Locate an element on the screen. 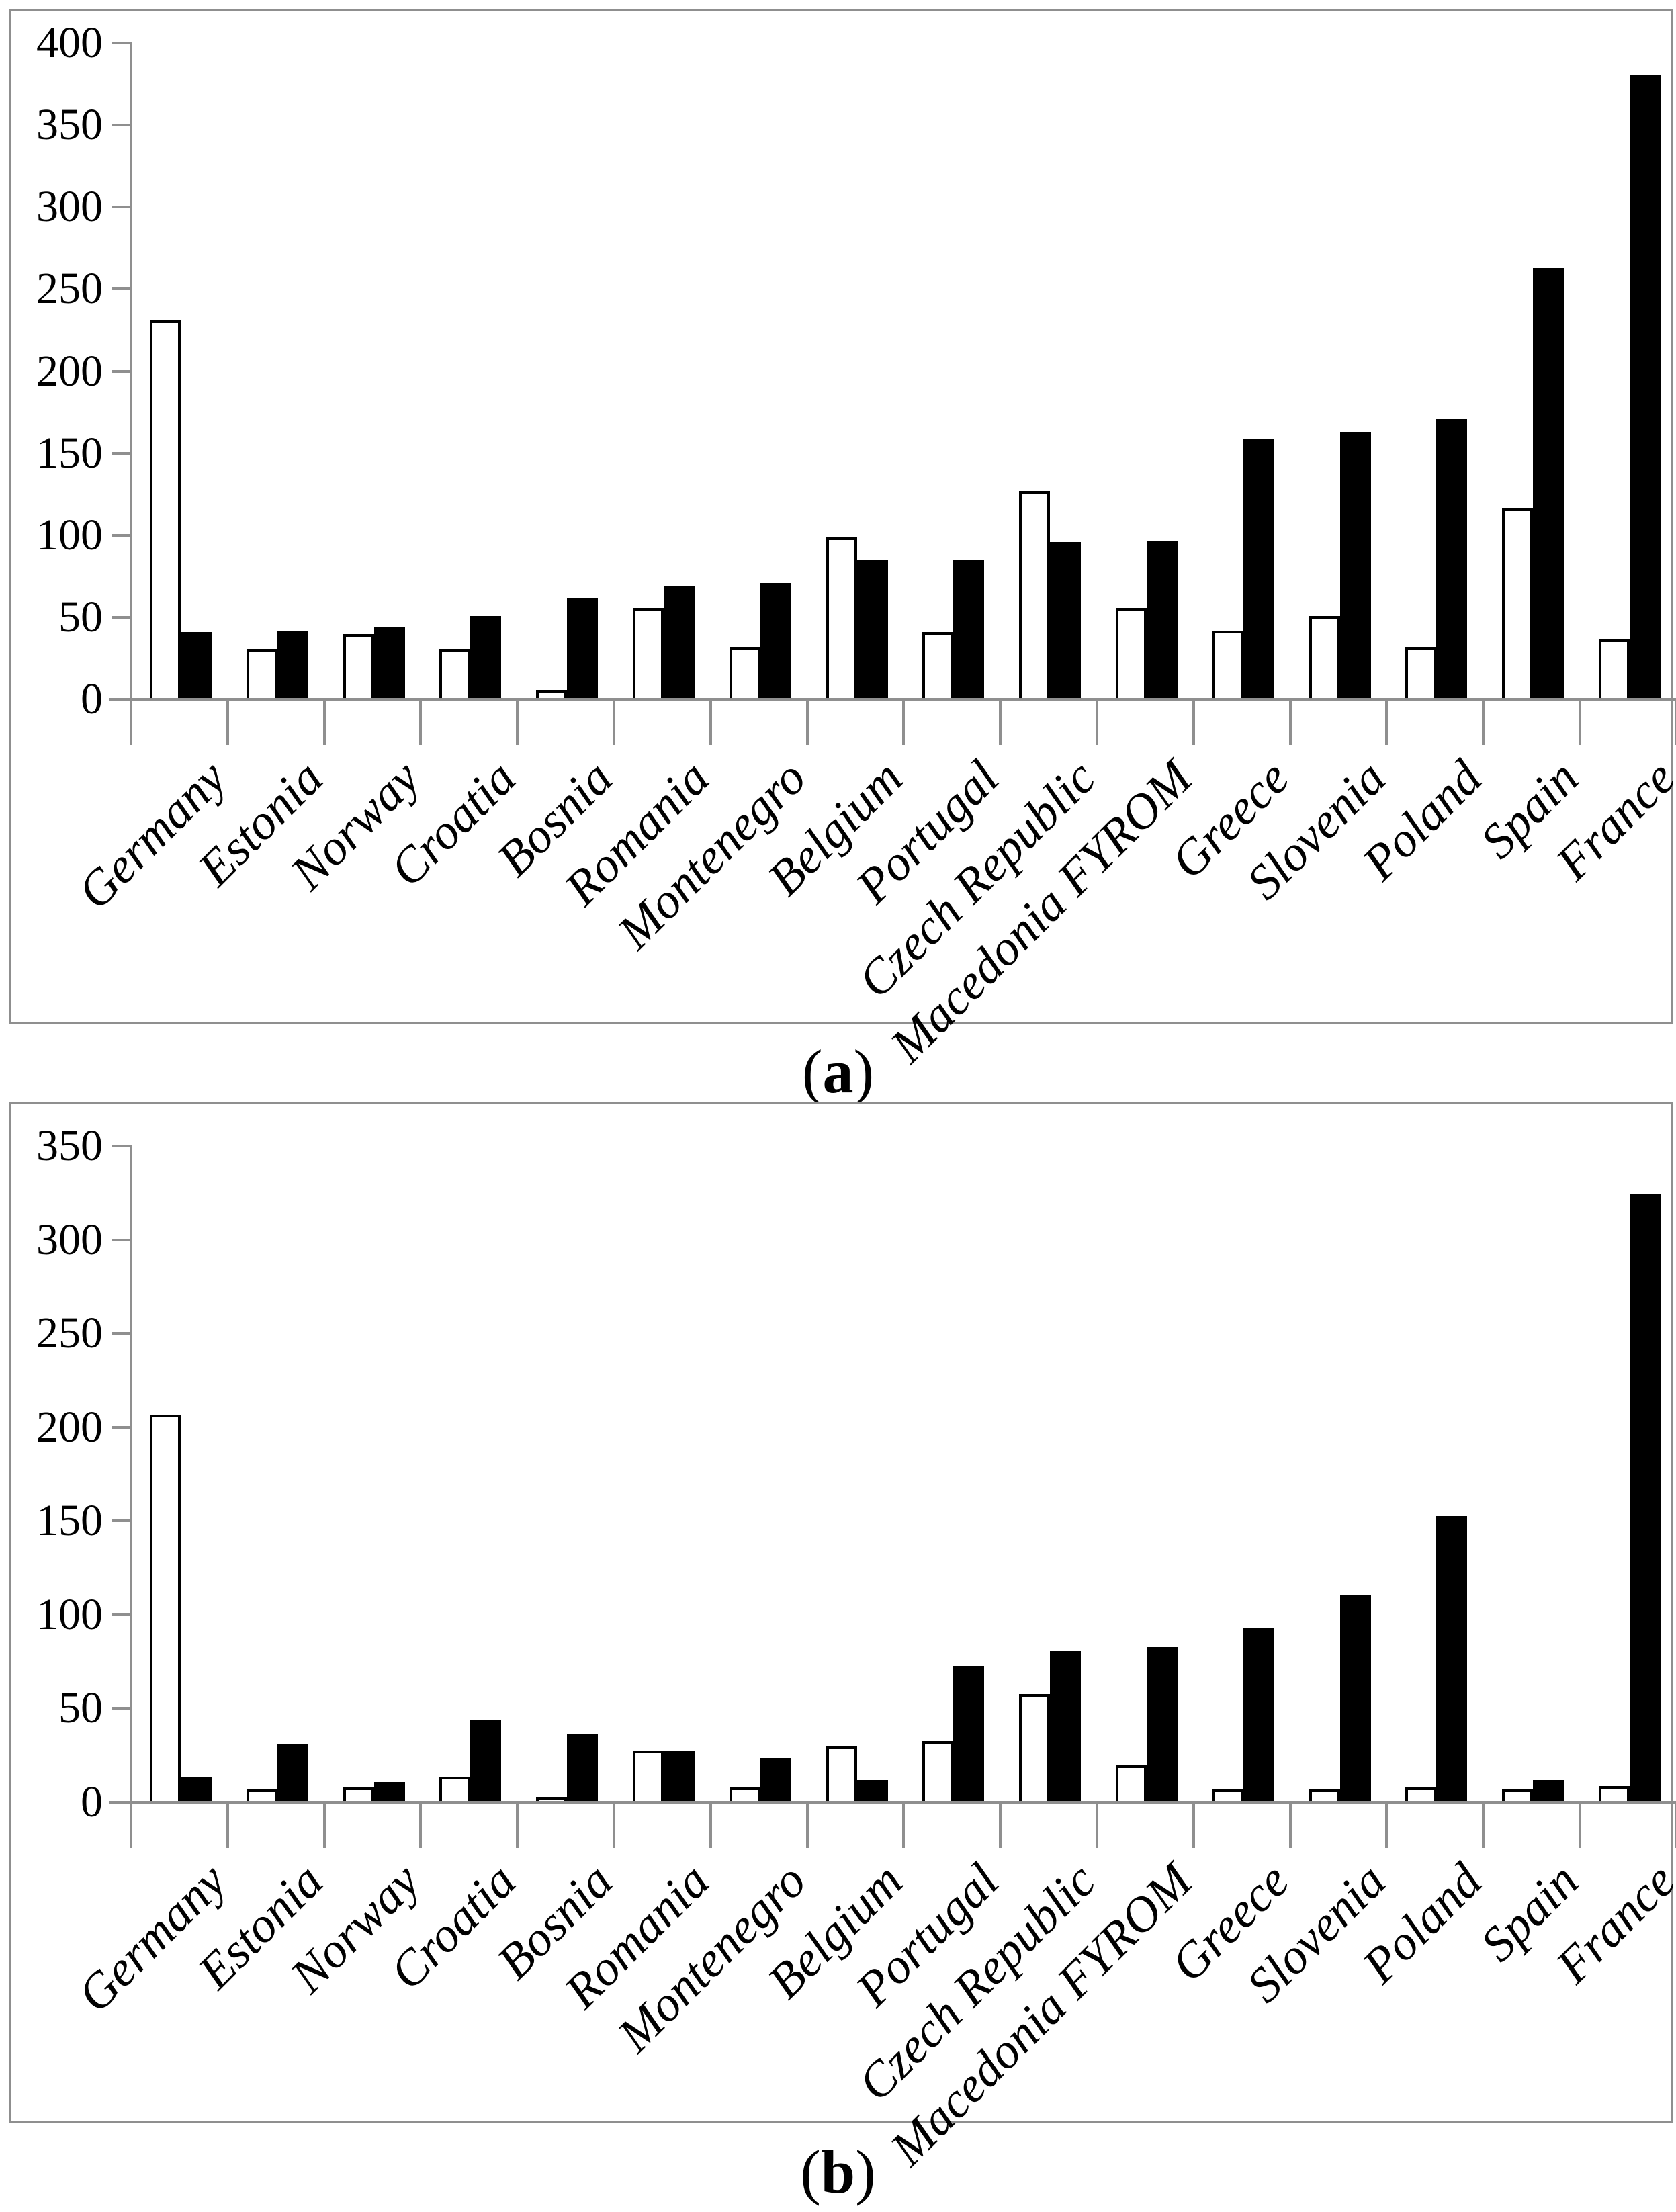 The image size is (1676, 2212). bar-open-norway is located at coordinates (359, 665).